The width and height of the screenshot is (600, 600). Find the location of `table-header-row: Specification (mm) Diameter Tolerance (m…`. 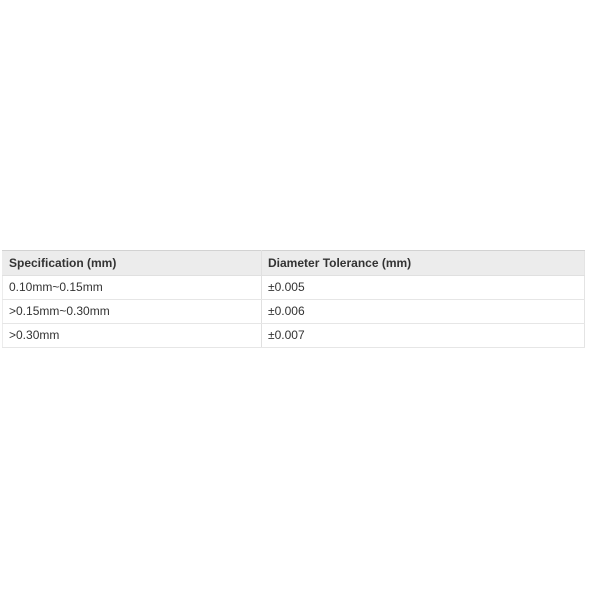

table-header-row: Specification (mm) Diameter Tolerance (m… is located at coordinates (293, 263).